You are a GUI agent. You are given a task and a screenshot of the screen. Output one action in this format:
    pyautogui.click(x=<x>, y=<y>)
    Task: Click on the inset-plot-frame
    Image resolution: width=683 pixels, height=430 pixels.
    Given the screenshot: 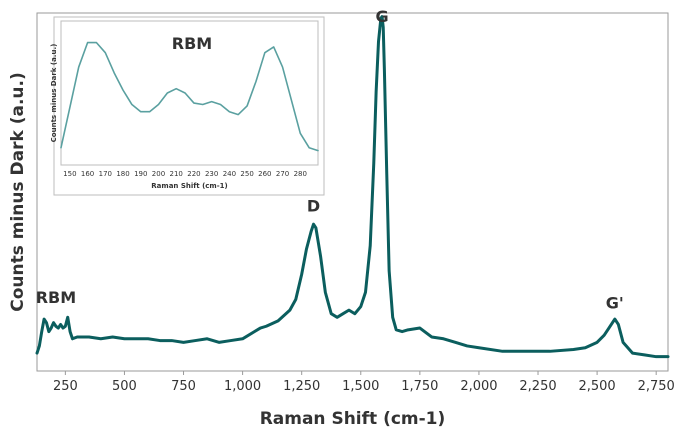 What is the action you would take?
    pyautogui.click(x=189, y=93)
    